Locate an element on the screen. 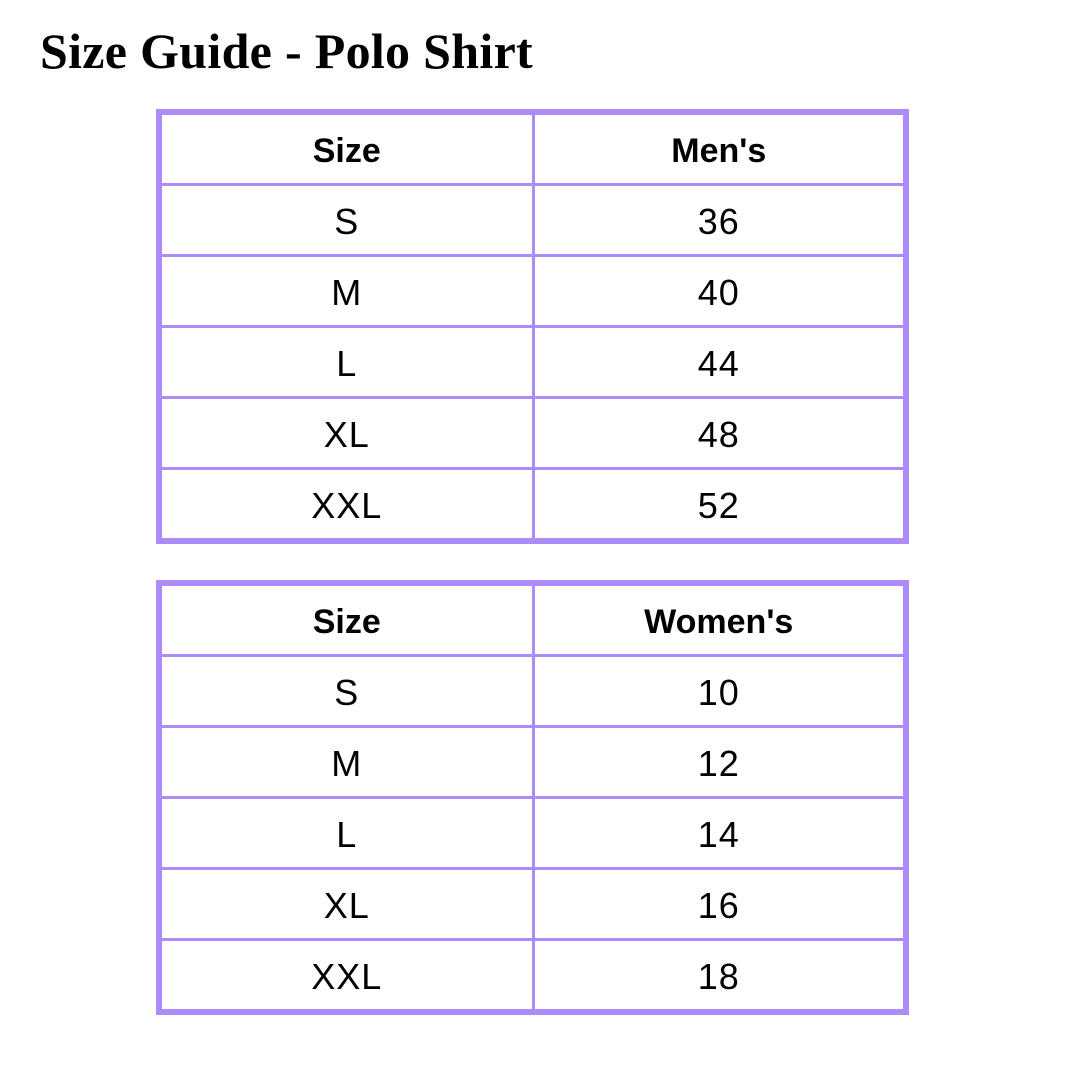 This screenshot has width=1080, height=1080. table-row: S 10 is located at coordinates (532, 691).